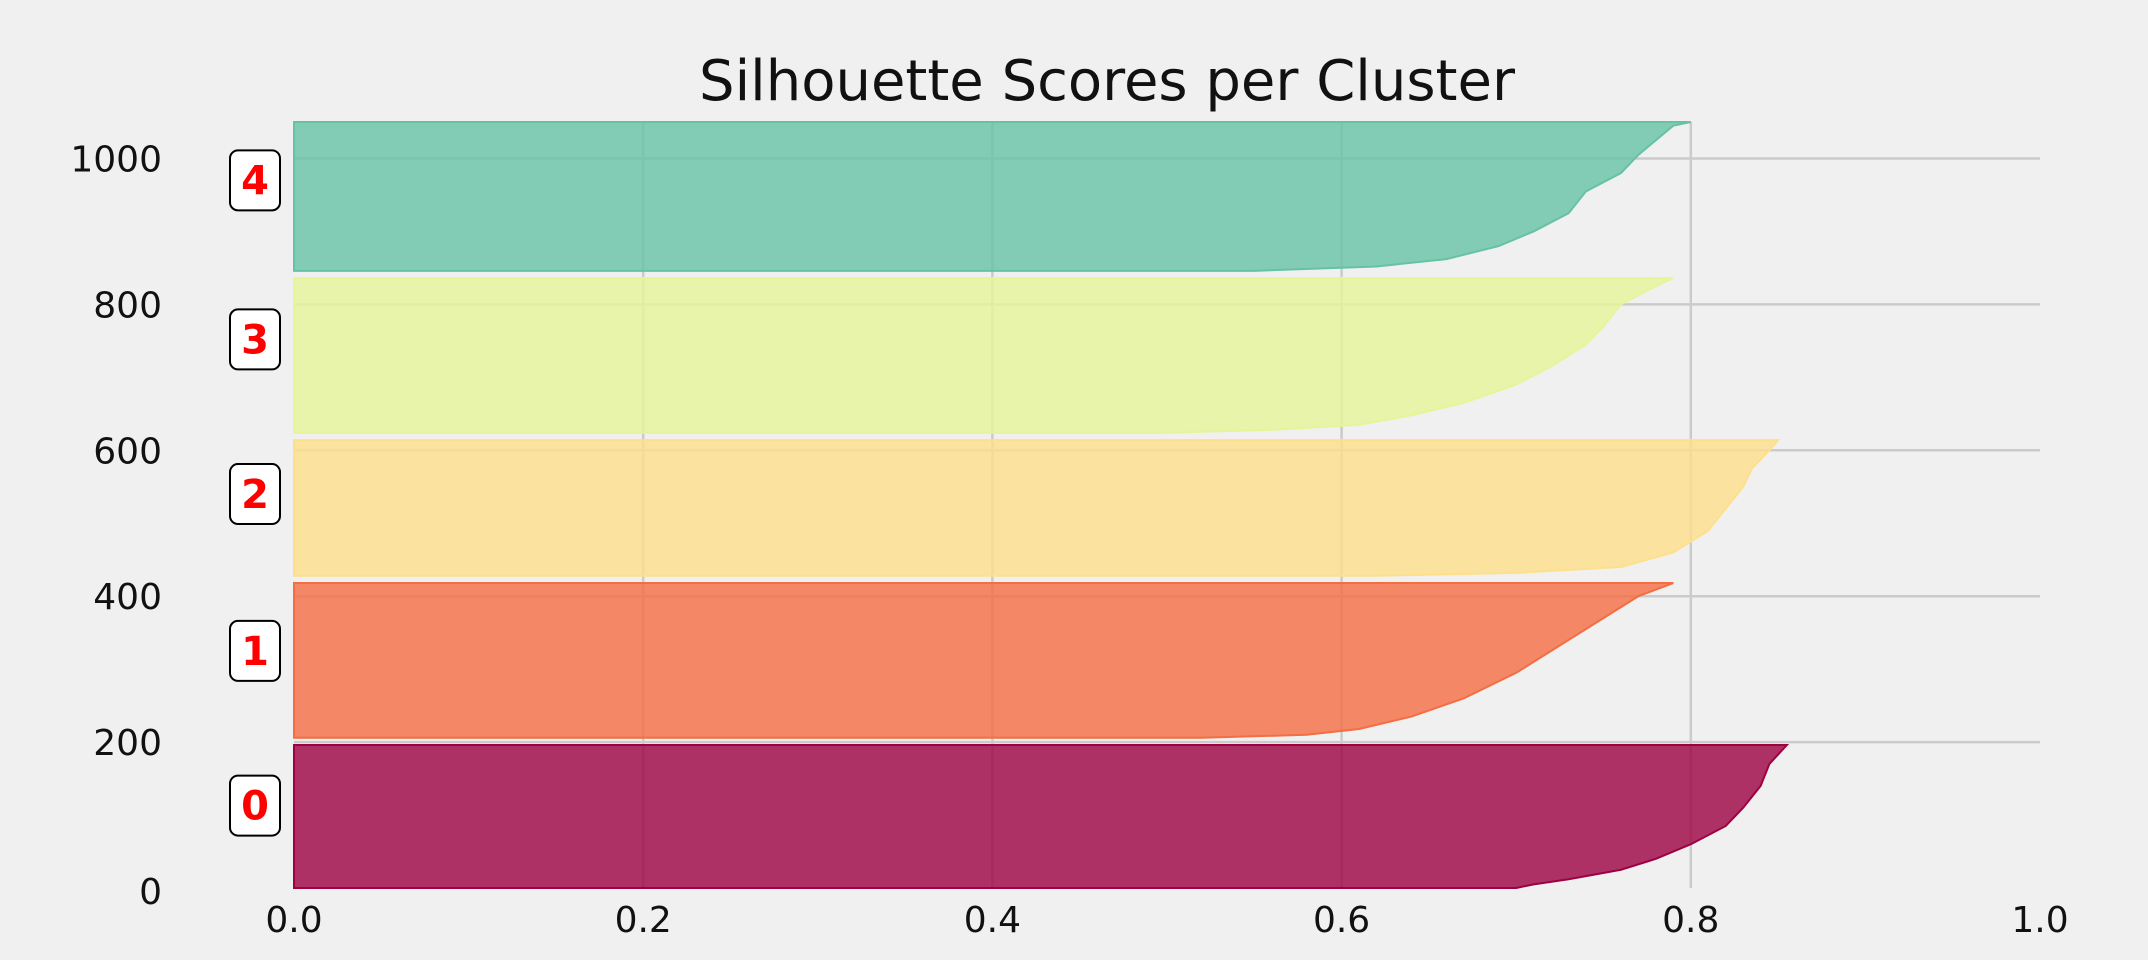  Describe the element at coordinates (127, 451) in the screenshot. I see `y-tick-label-3: 600` at that location.